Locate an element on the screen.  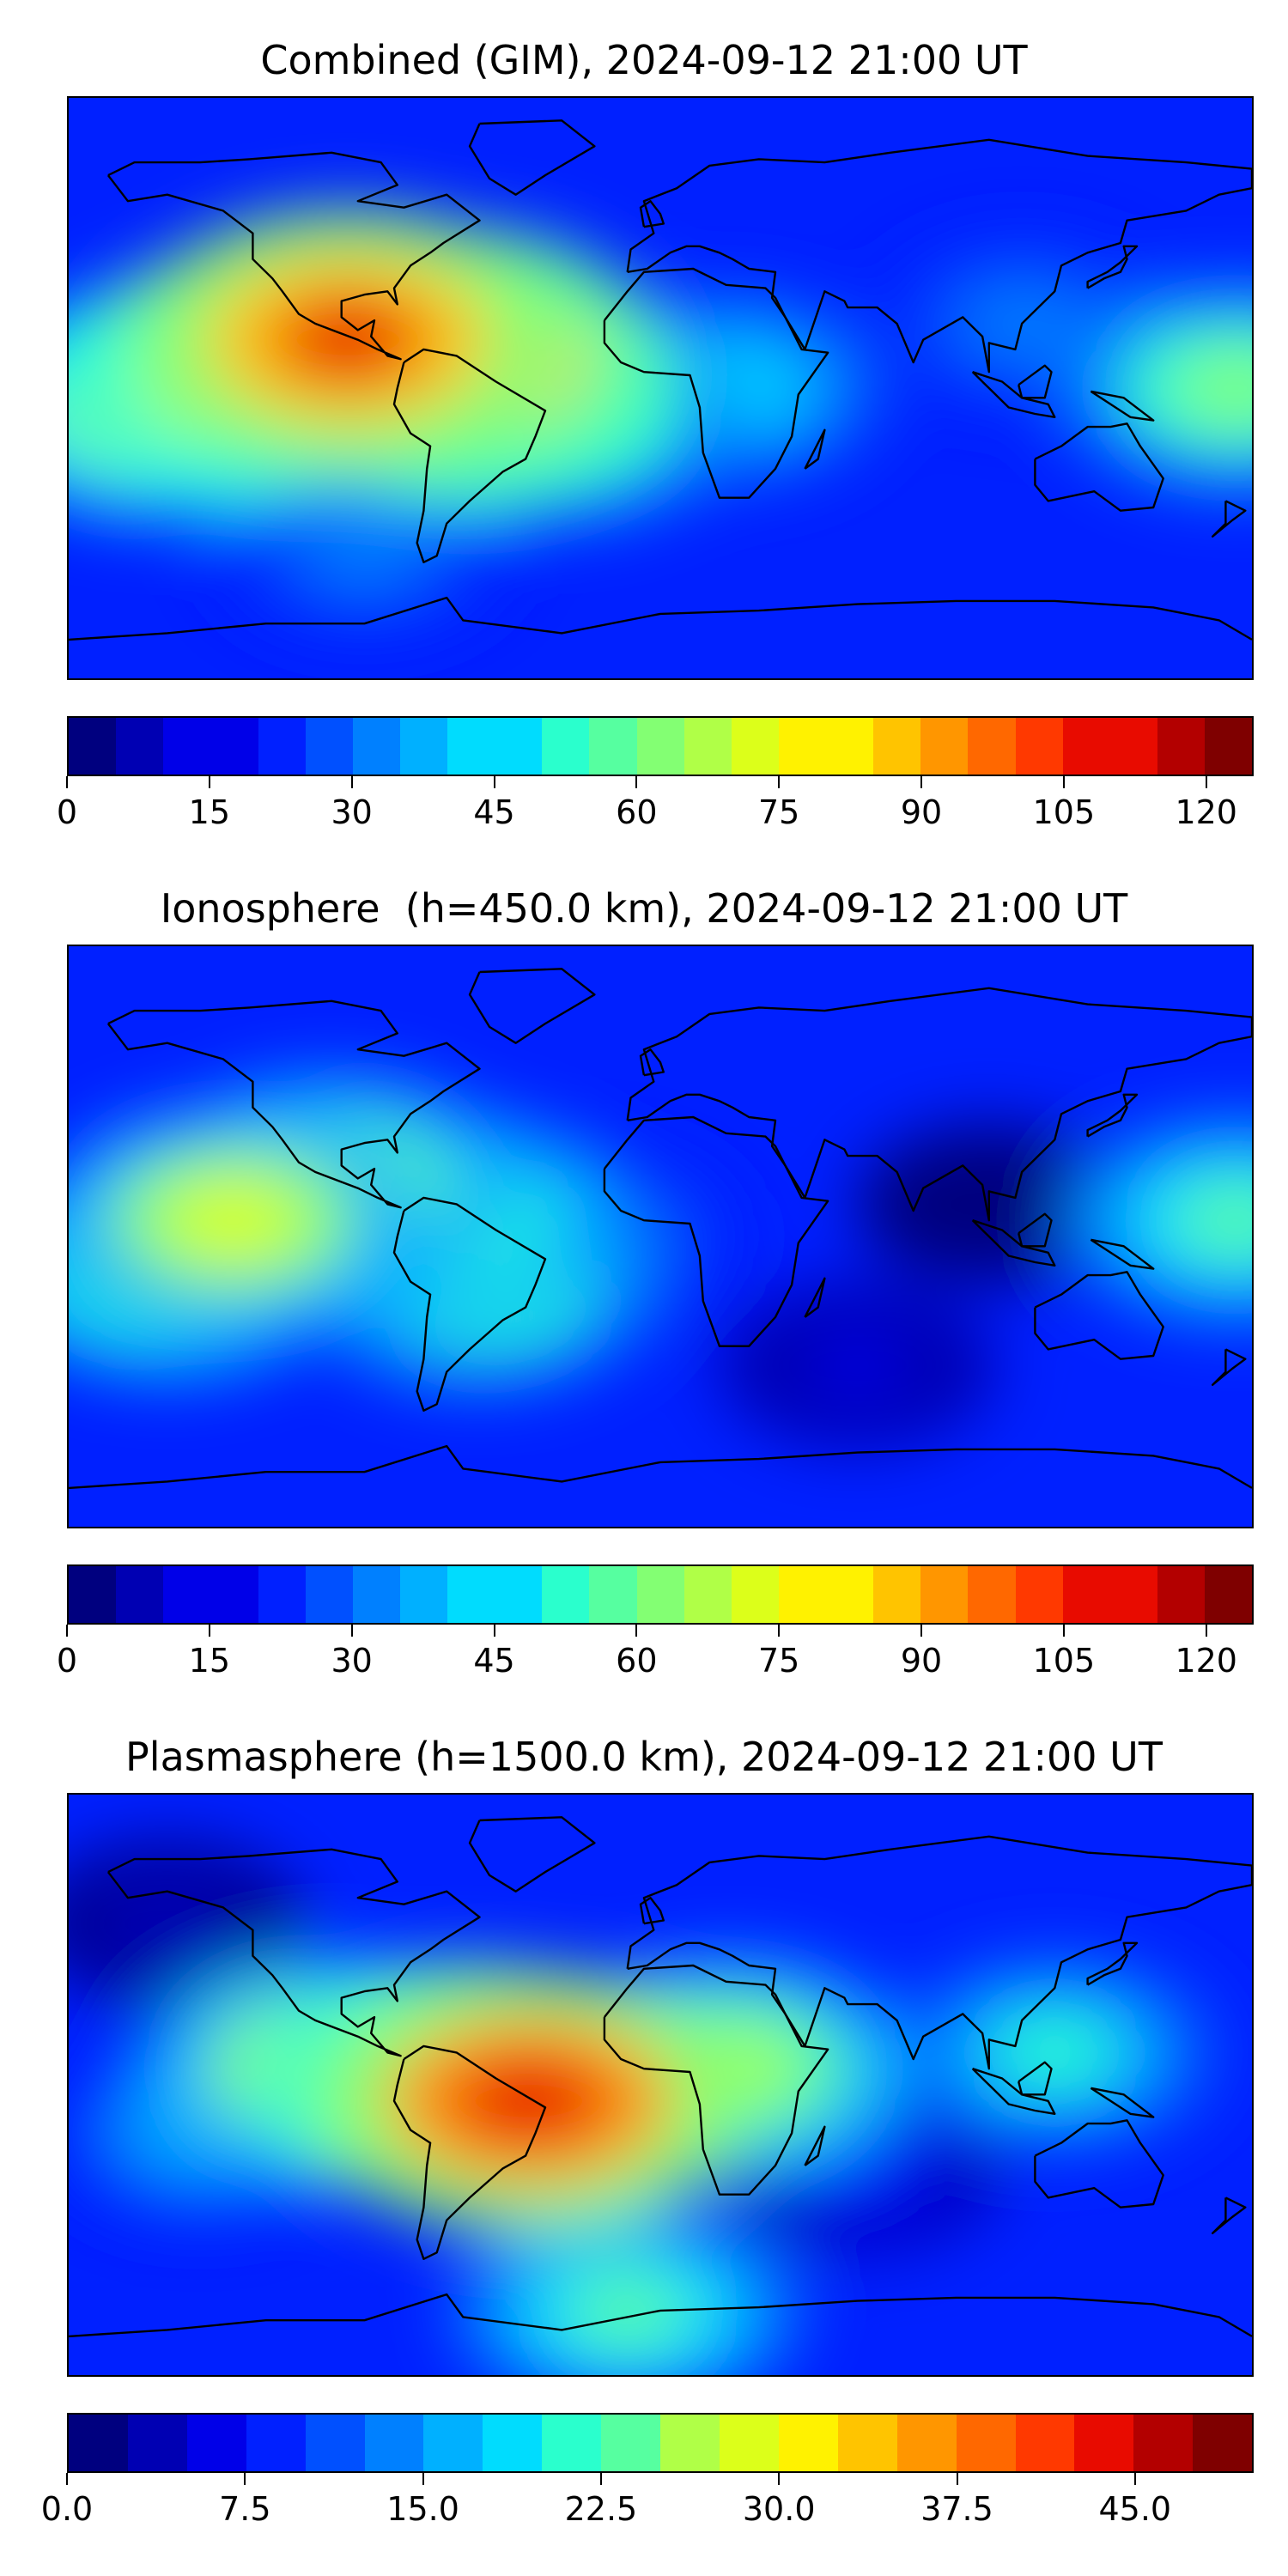
colorbar-tick-label: 7.5 is located at coordinates (245, 2509).